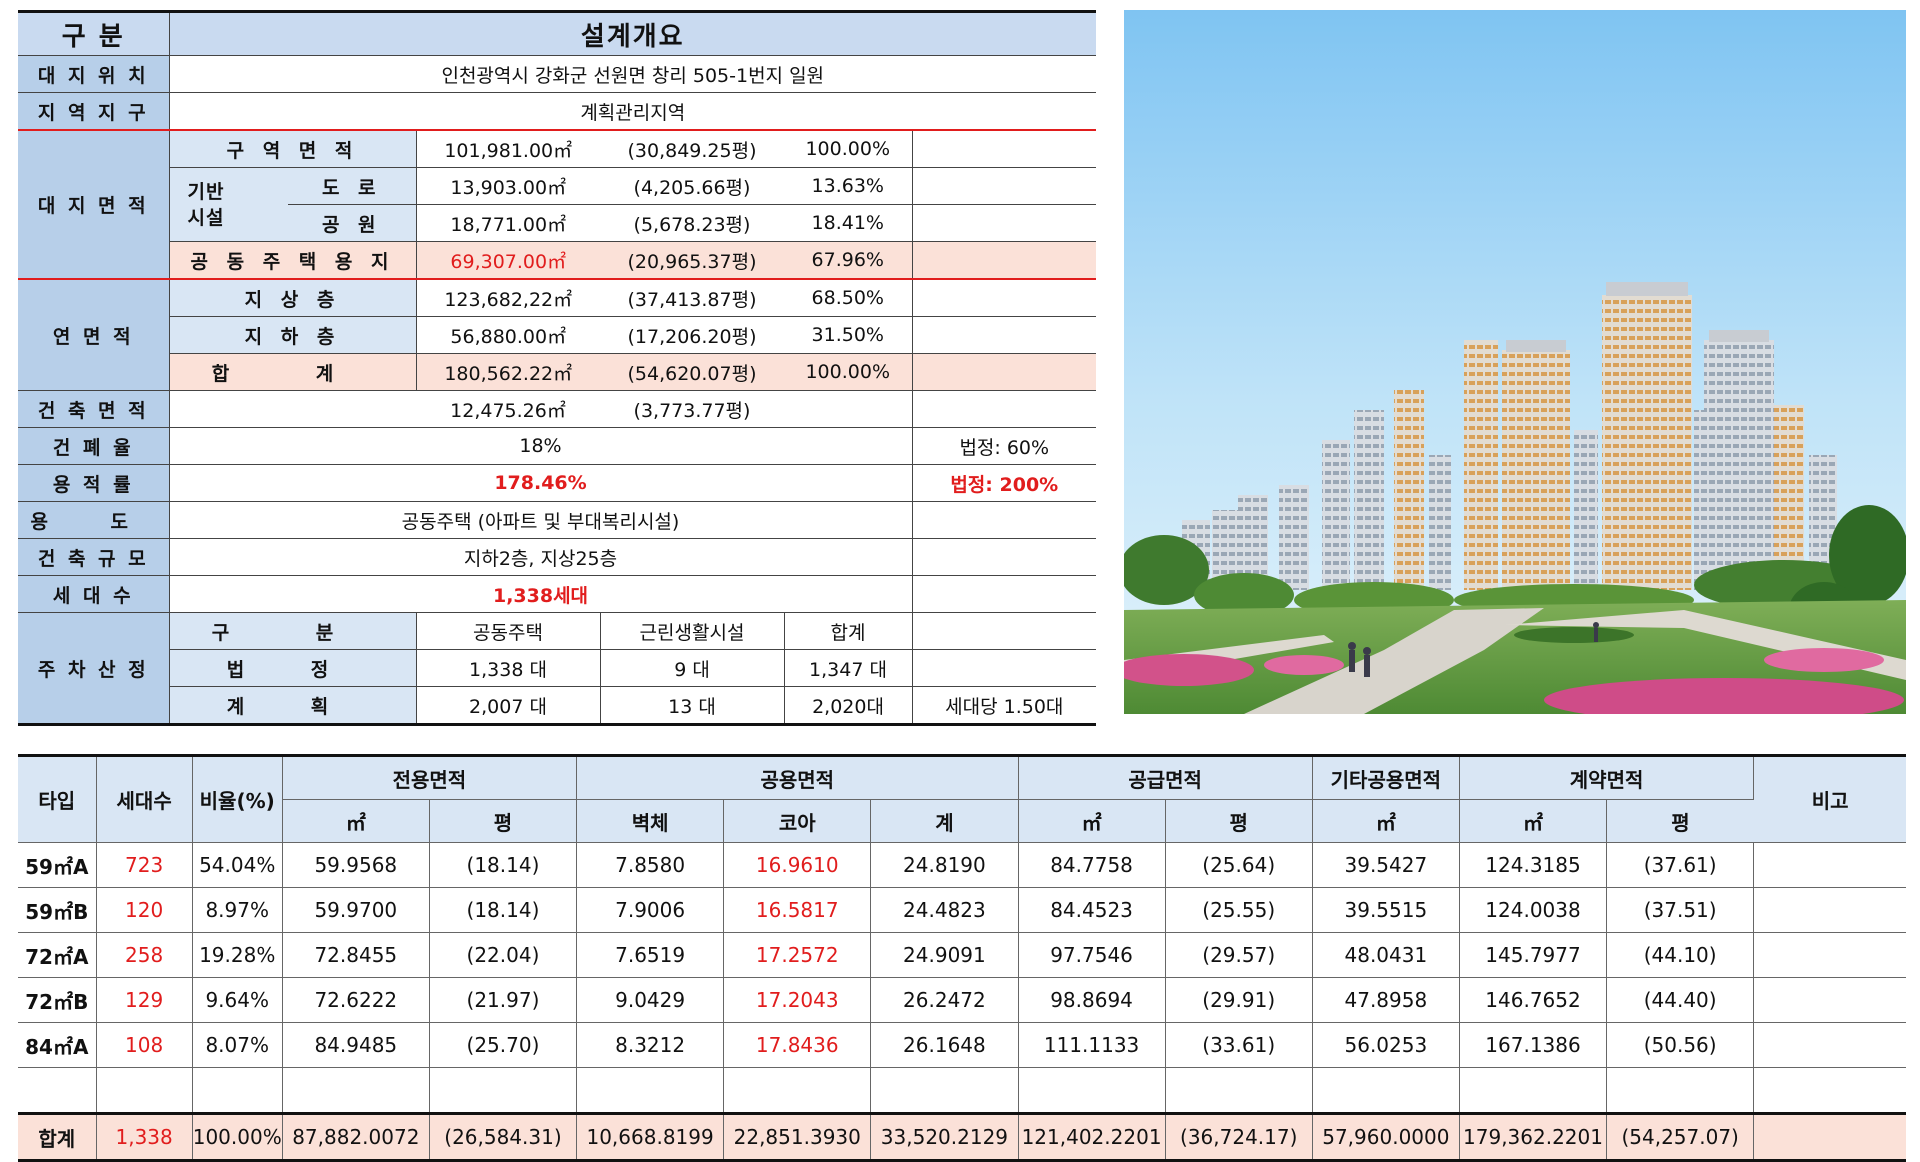 The image size is (1920, 1162). I want to click on coverage-value: 18%, so click(541, 446).